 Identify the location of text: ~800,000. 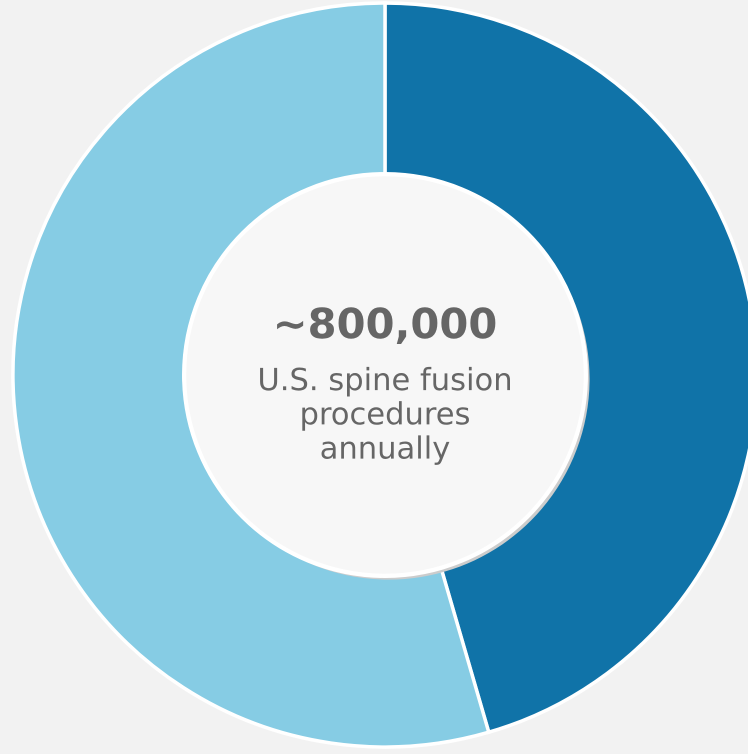
(386, 325).